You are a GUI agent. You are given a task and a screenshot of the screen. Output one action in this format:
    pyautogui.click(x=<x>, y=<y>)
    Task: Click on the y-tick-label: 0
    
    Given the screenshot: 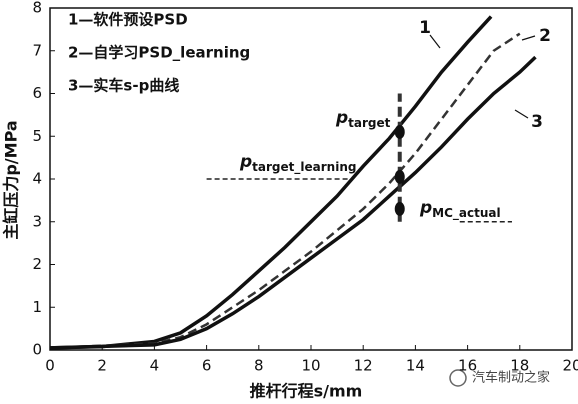 What is the action you would take?
    pyautogui.click(x=37, y=350)
    